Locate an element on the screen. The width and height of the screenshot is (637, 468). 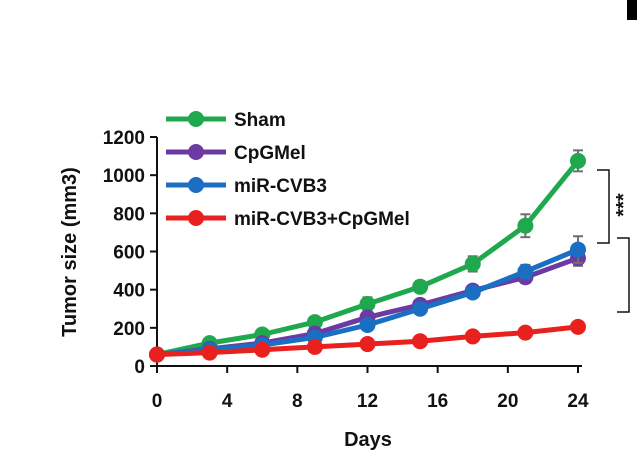
sig-asterisks: *** is located at coordinates (624, 205).